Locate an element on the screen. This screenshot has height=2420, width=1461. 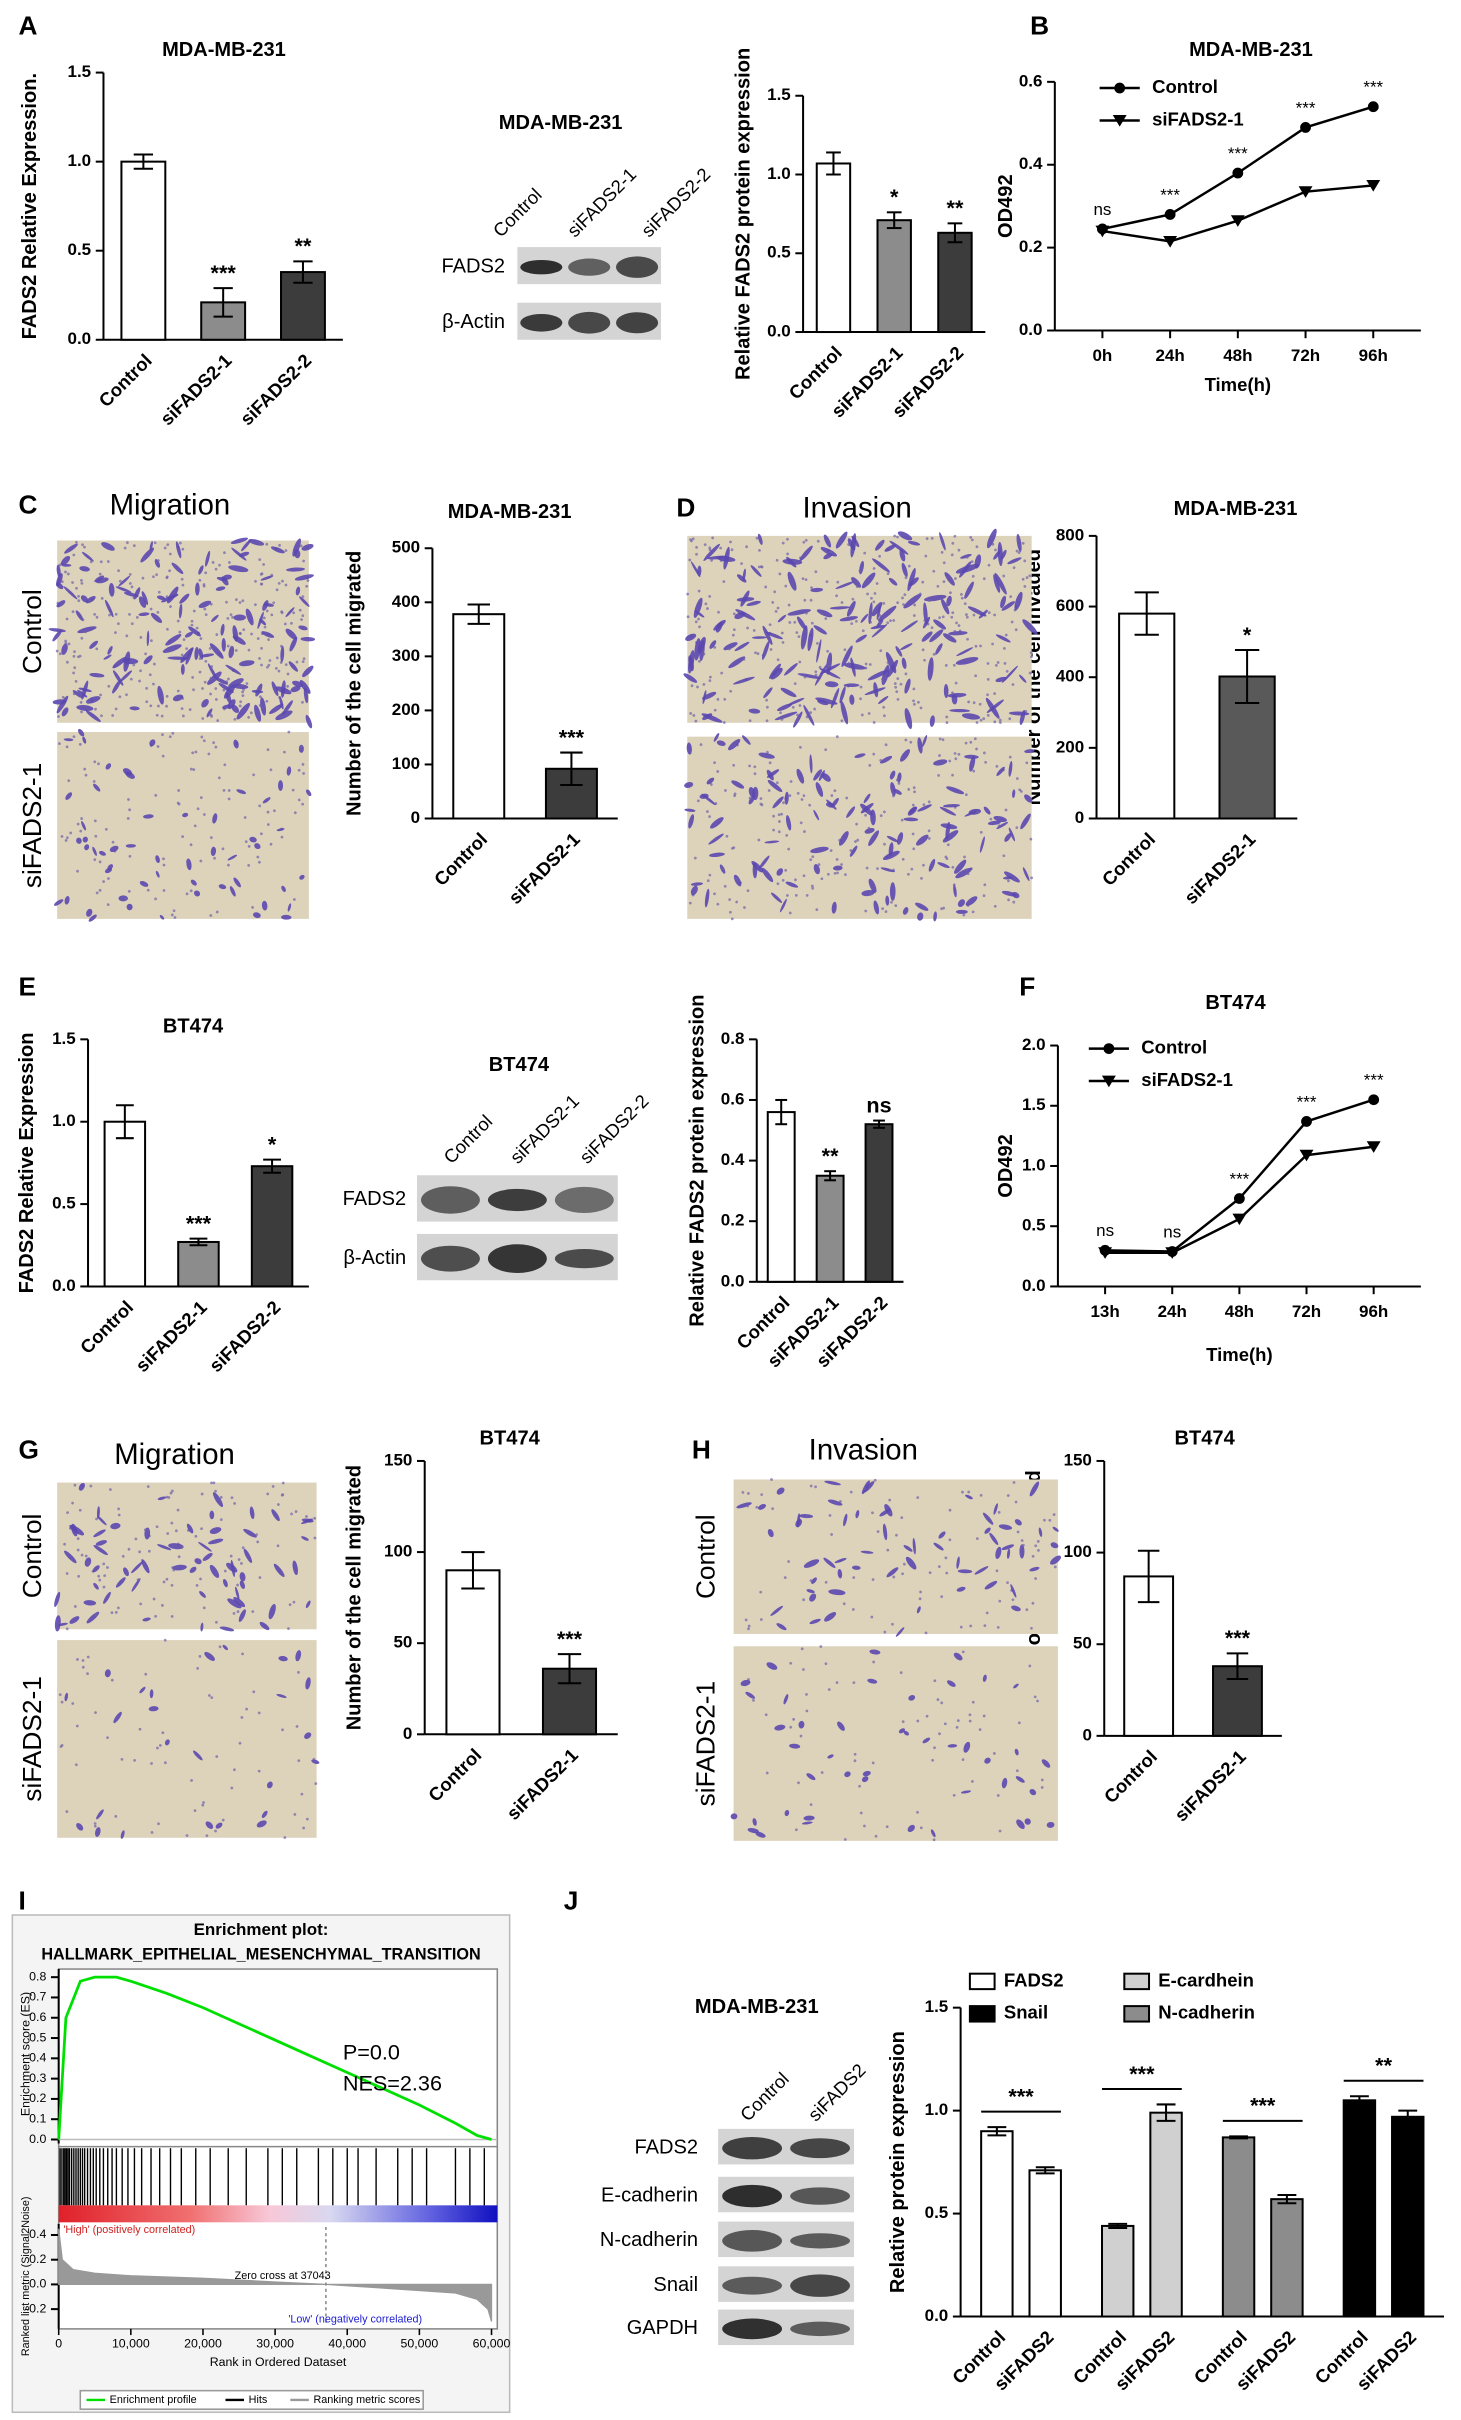
x-tick-label: 48h is located at coordinates (1237, 355).